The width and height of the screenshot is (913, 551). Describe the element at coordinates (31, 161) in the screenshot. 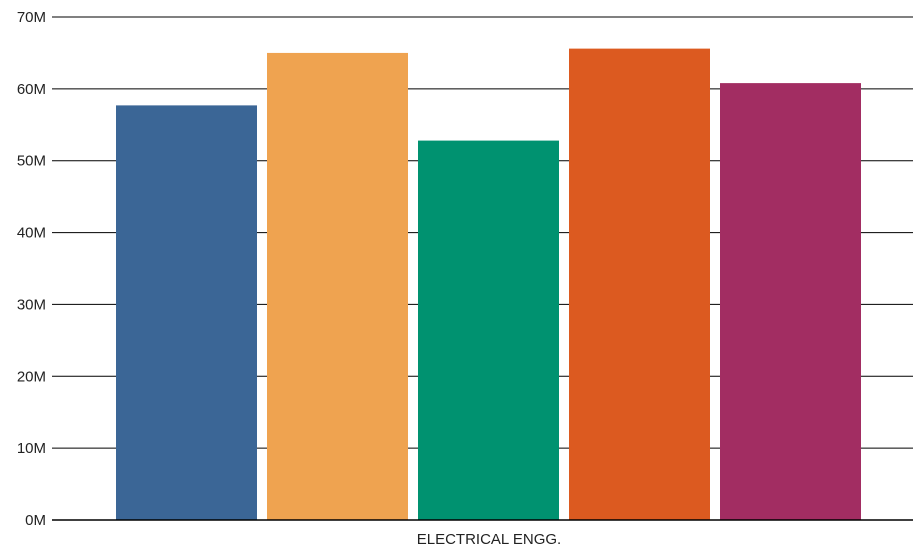

I see `y-tick-label: 50M` at that location.